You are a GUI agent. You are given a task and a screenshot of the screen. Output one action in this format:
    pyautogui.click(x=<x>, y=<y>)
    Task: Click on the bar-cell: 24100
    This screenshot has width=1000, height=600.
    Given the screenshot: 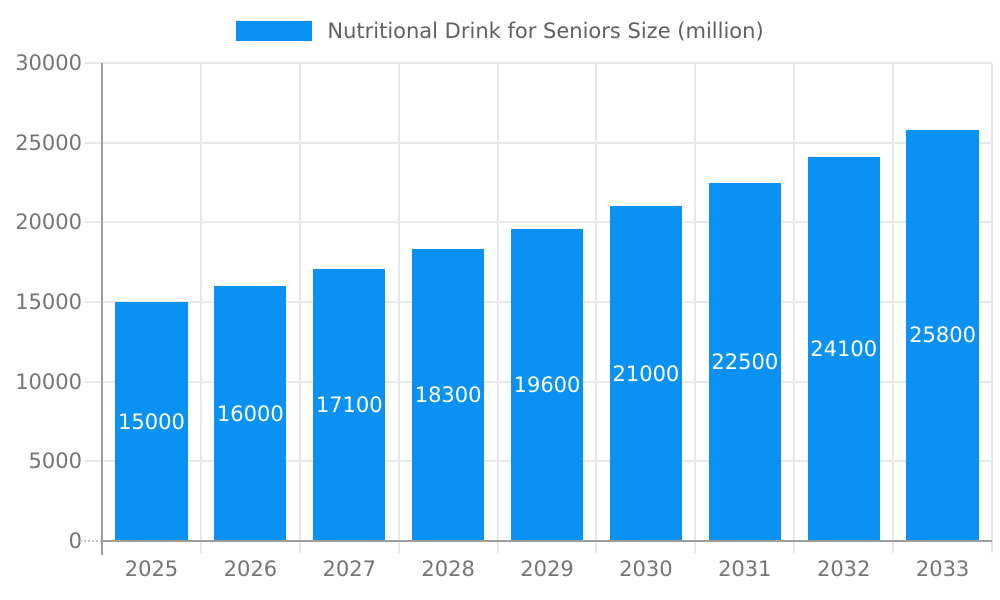 What is the action you would take?
    pyautogui.click(x=843, y=302)
    